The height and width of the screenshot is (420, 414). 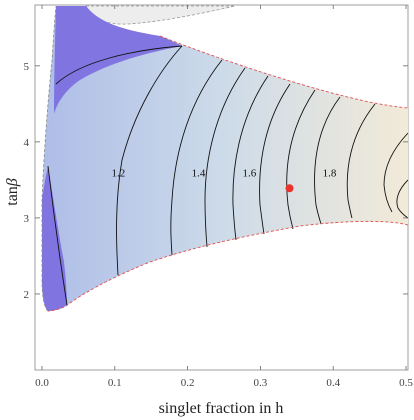 What do you see at coordinates (12, 182) in the screenshot?
I see `y-axis-title-symbol: β` at bounding box center [12, 182].